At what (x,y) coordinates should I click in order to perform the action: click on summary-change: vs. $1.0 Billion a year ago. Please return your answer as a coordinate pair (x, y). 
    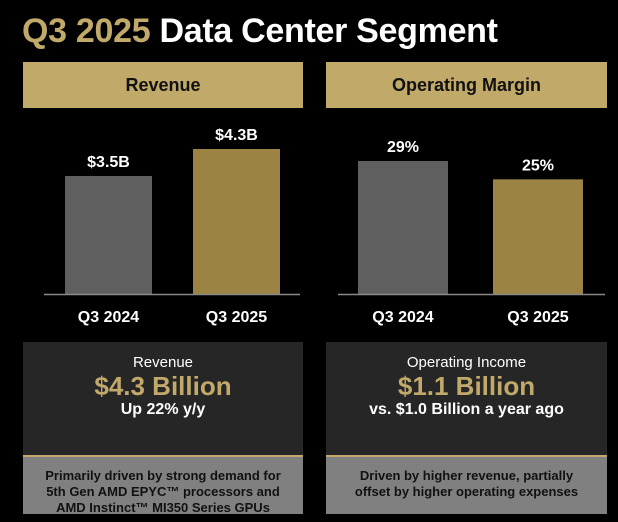
    Looking at the image, I should click on (466, 409).